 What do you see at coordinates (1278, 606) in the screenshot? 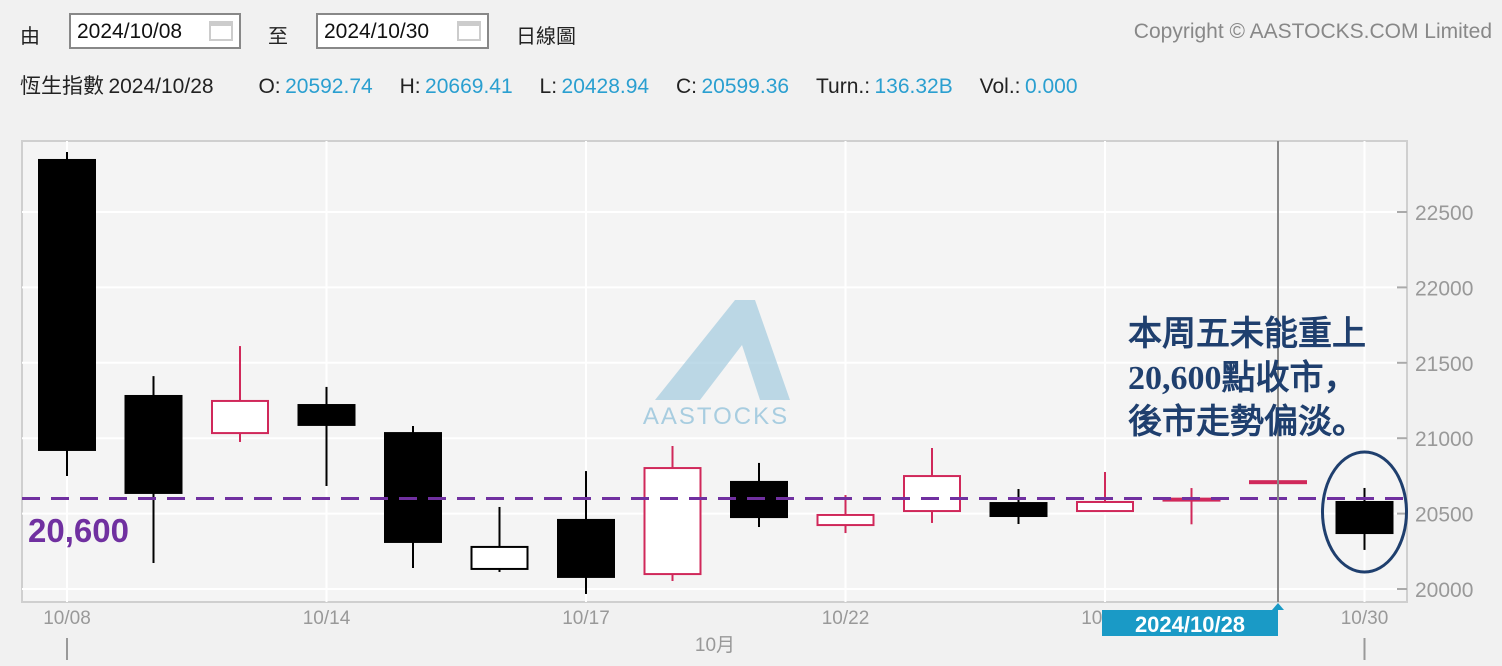
I see `crosshair-pointer` at bounding box center [1278, 606].